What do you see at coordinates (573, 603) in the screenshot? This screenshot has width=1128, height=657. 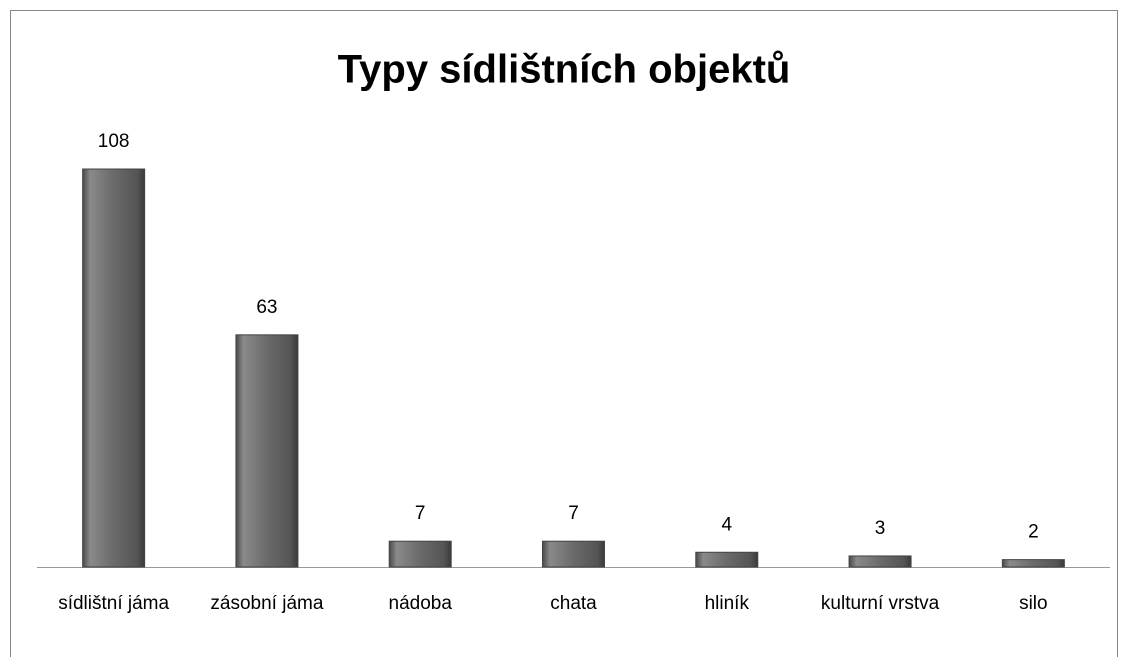 I see `x-tick-label: chata` at bounding box center [573, 603].